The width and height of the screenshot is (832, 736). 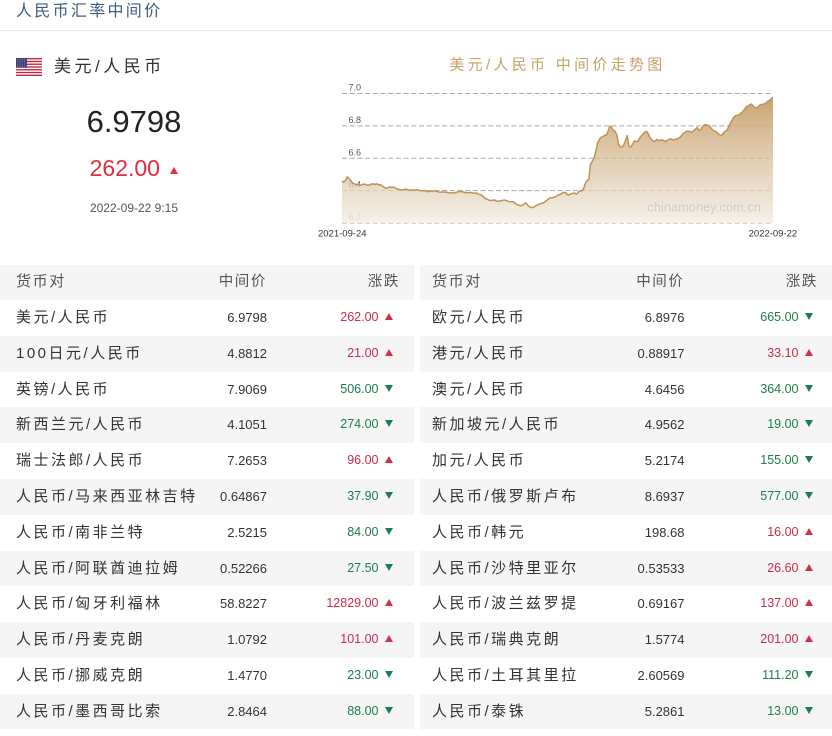 What do you see at coordinates (704, 208) in the screenshot?
I see `svg-text: chinamoney.com.cn` at bounding box center [704, 208].